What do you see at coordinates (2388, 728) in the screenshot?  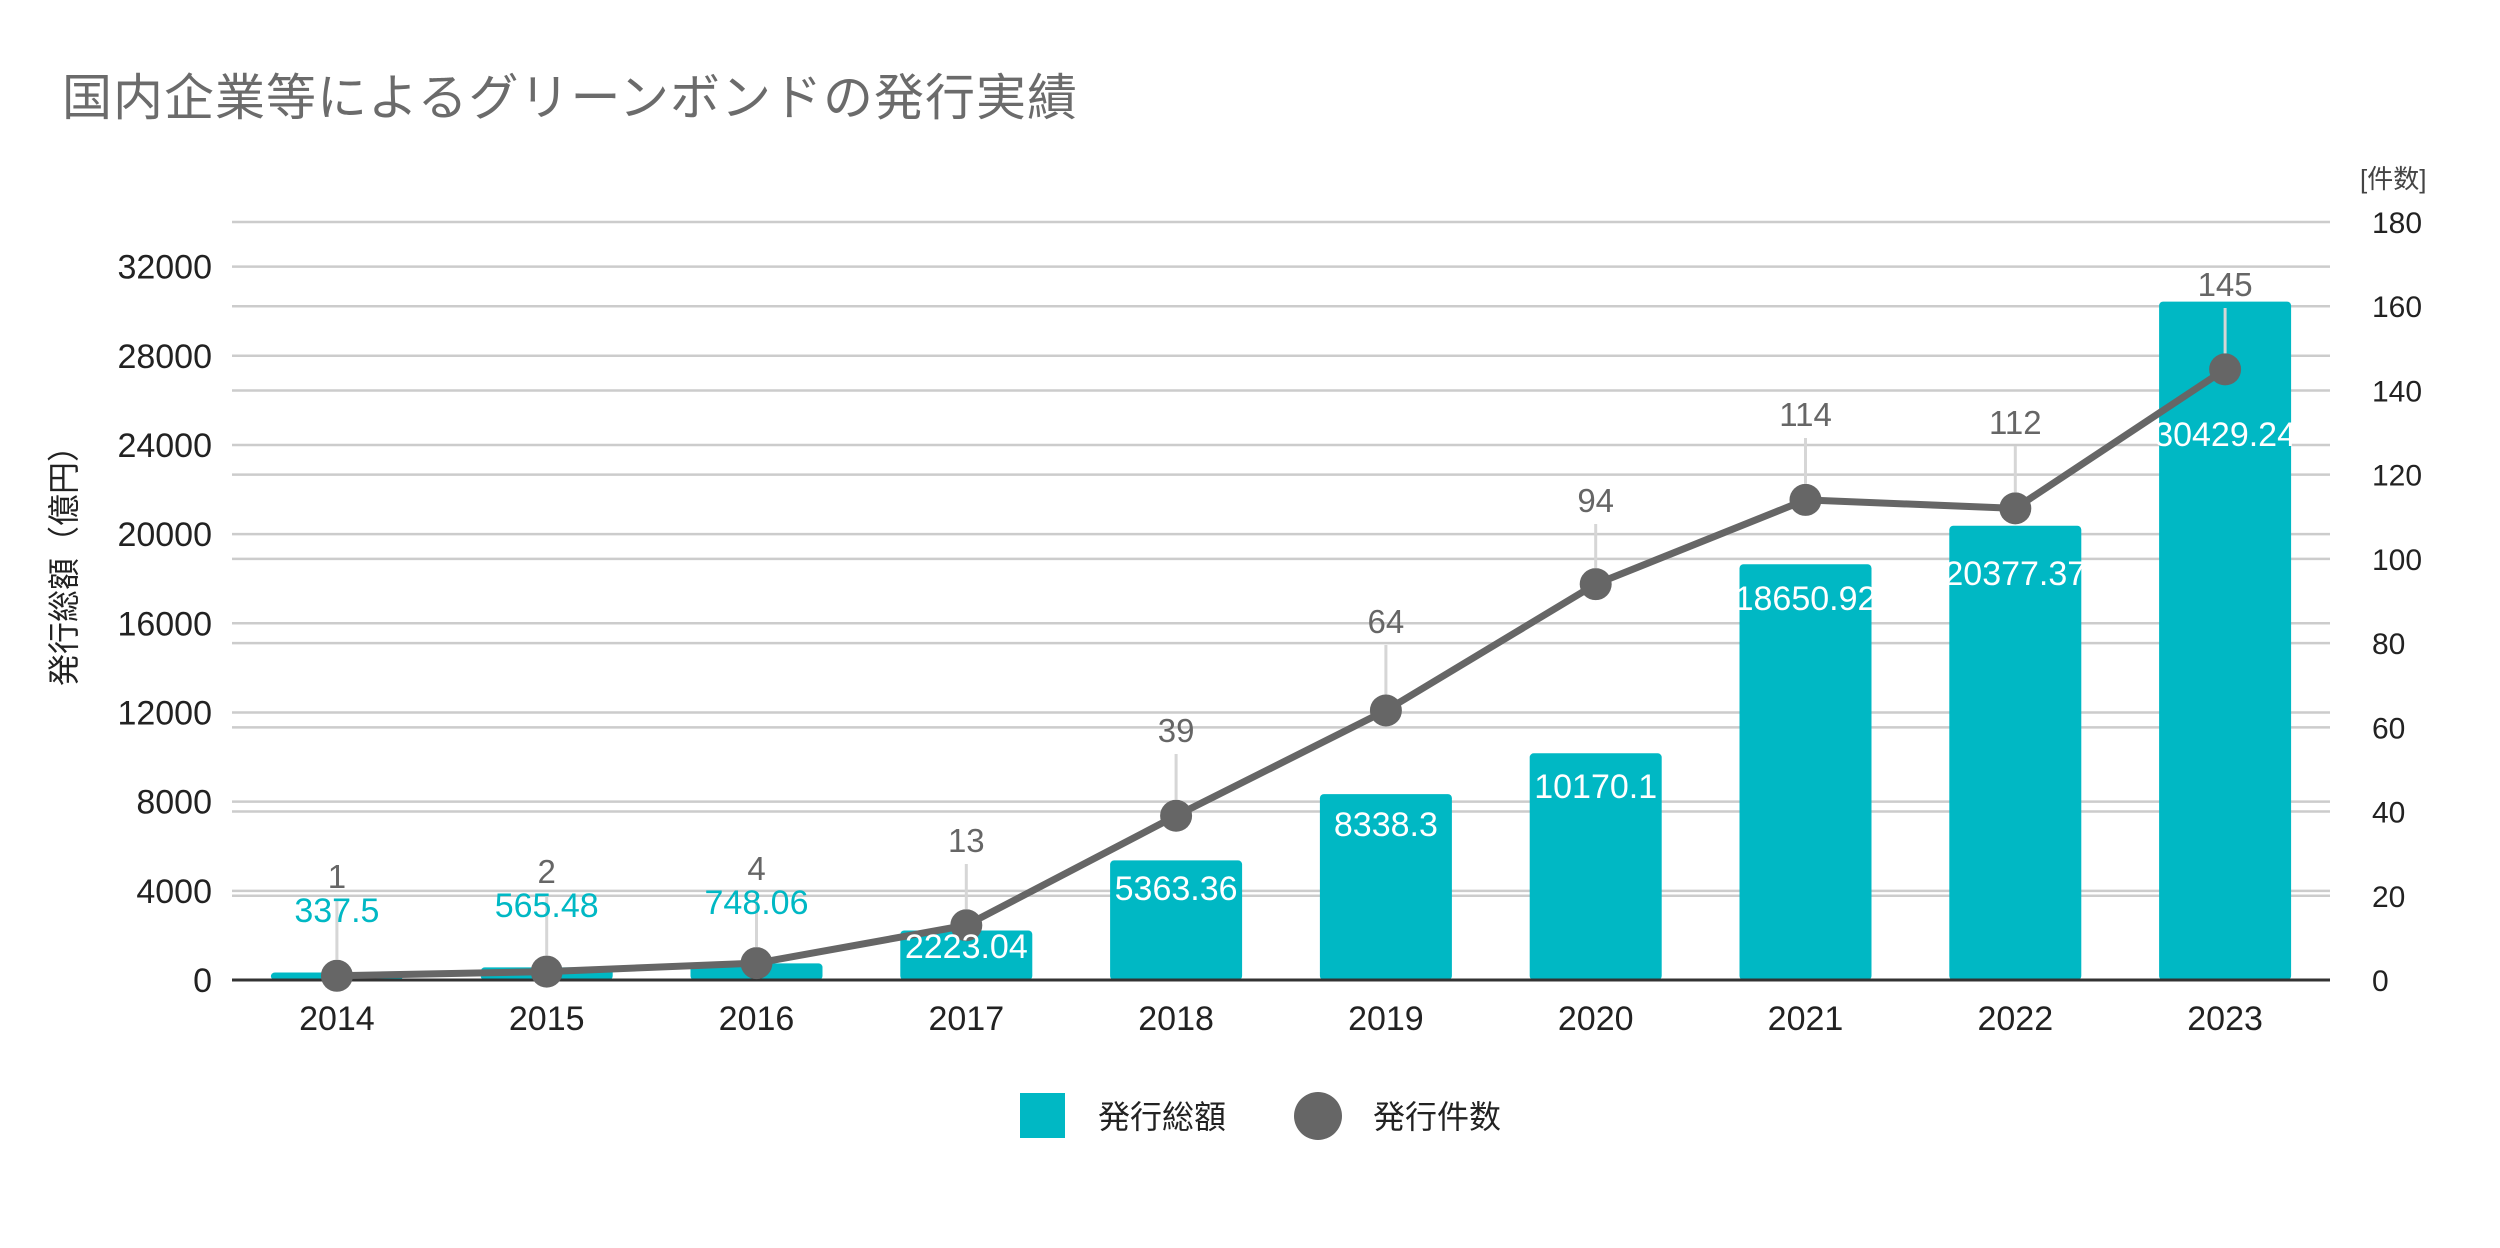 I see `right-tick-label: 60` at bounding box center [2388, 728].